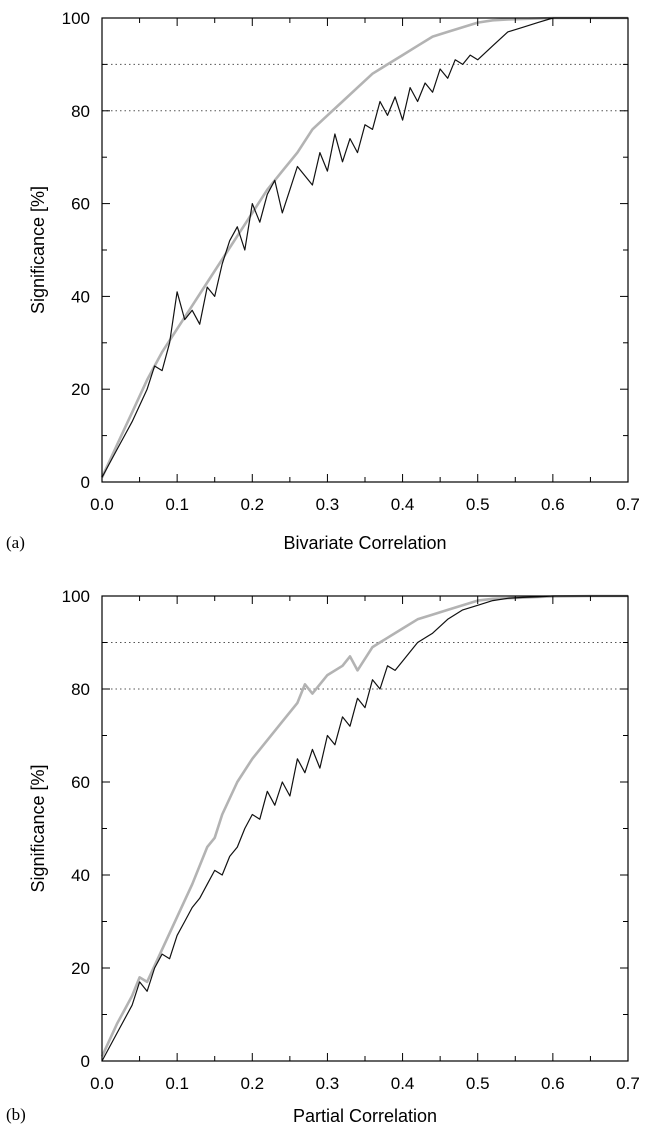 The image size is (650, 1128). What do you see at coordinates (15, 542) in the screenshot?
I see `panel-label: (a)` at bounding box center [15, 542].